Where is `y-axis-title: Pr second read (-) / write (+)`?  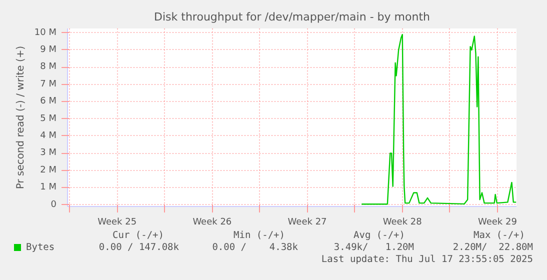
y-axis-title: Pr second read (-) / write (+) is located at coordinates (20, 118).